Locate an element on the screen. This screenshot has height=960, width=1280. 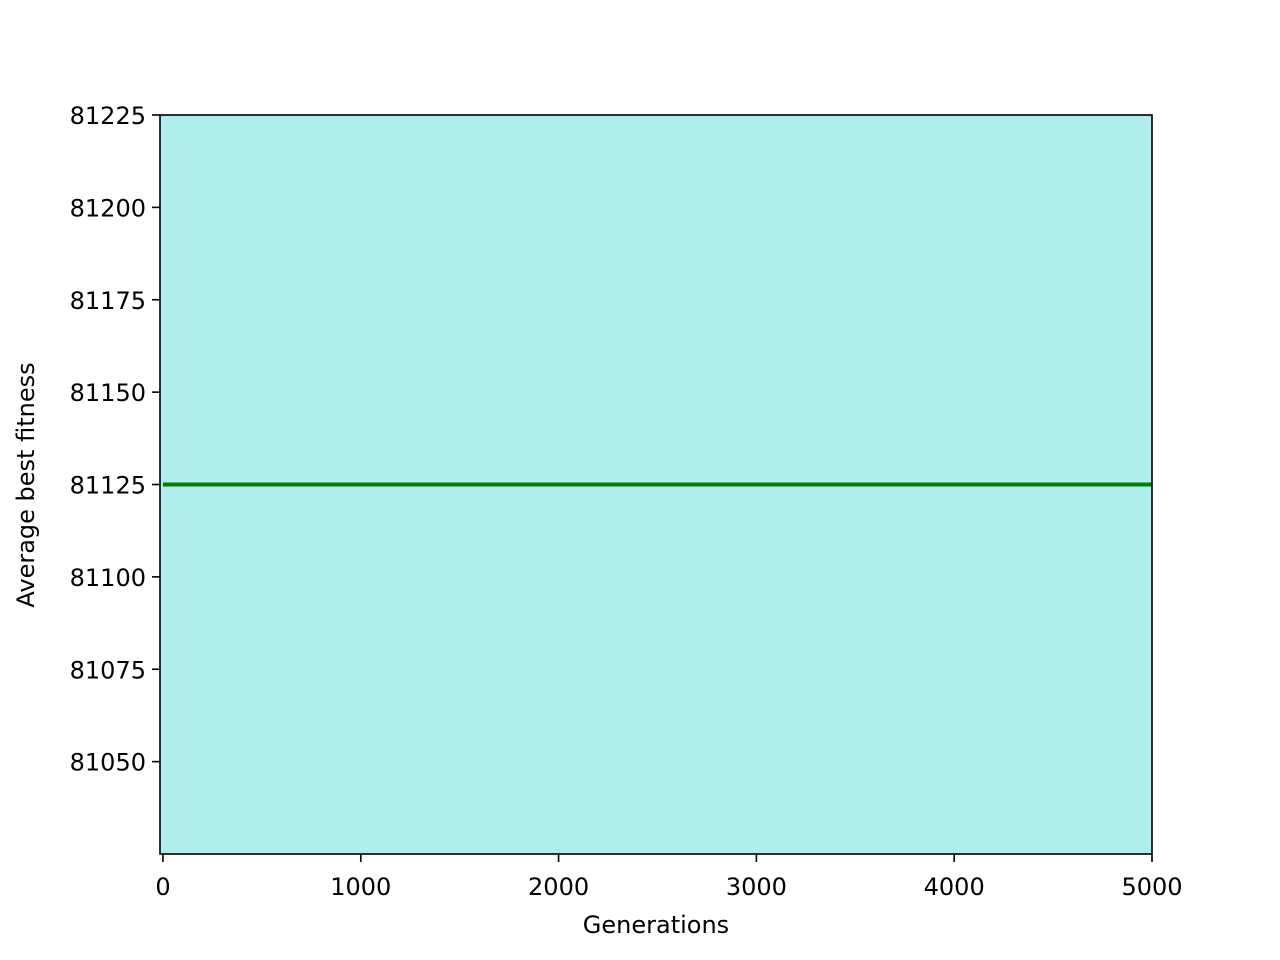
x-tick-label-5: 5000 is located at coordinates (1151, 887).